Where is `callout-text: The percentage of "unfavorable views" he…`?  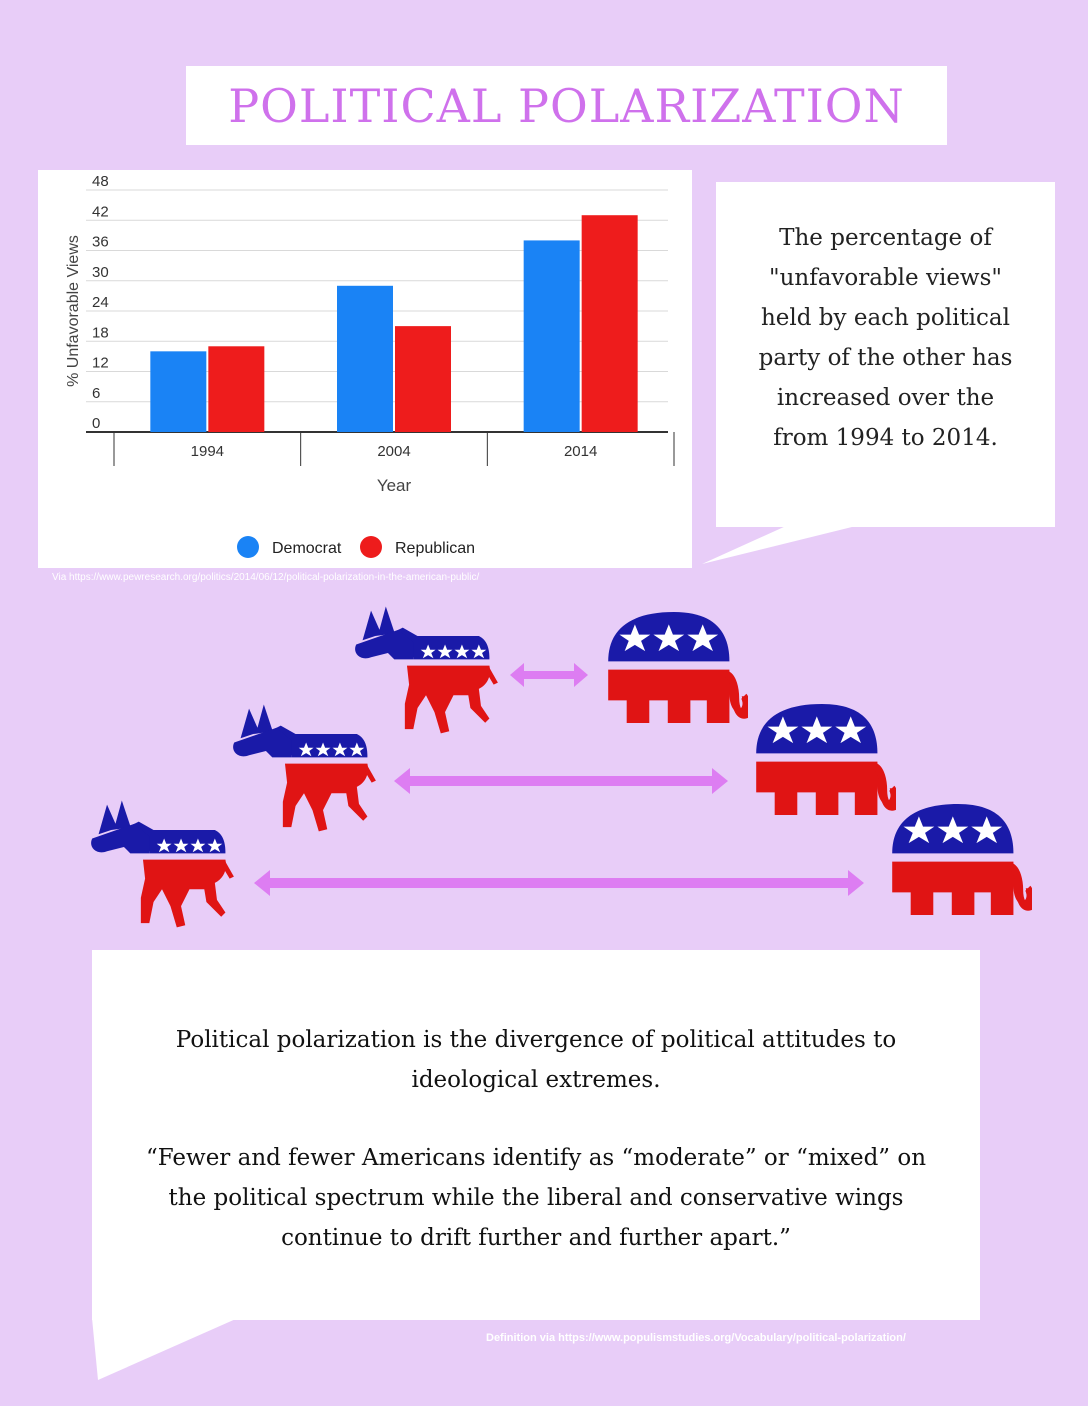 callout-text: The percentage of "unfavorable views" he… is located at coordinates (885, 338).